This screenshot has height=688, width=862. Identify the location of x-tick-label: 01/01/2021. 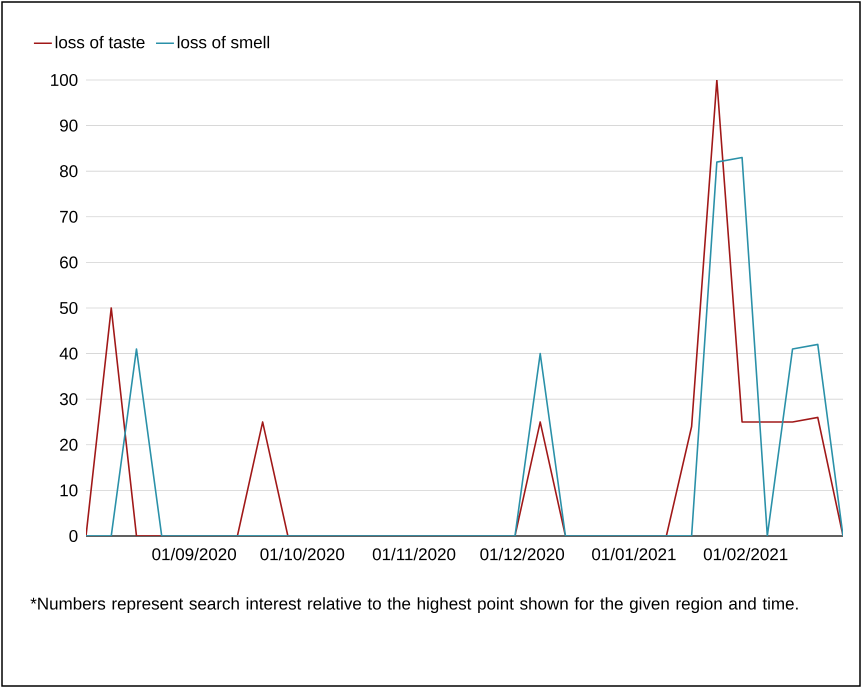
(634, 554).